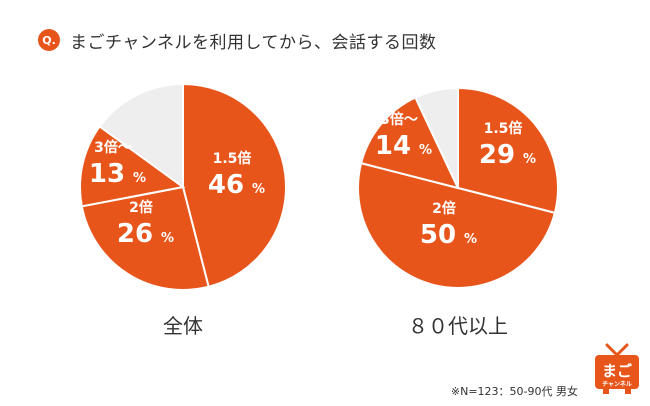 The height and width of the screenshot is (406, 650). What do you see at coordinates (617, 384) in the screenshot?
I see `logo-text-2: チャンネル` at bounding box center [617, 384].